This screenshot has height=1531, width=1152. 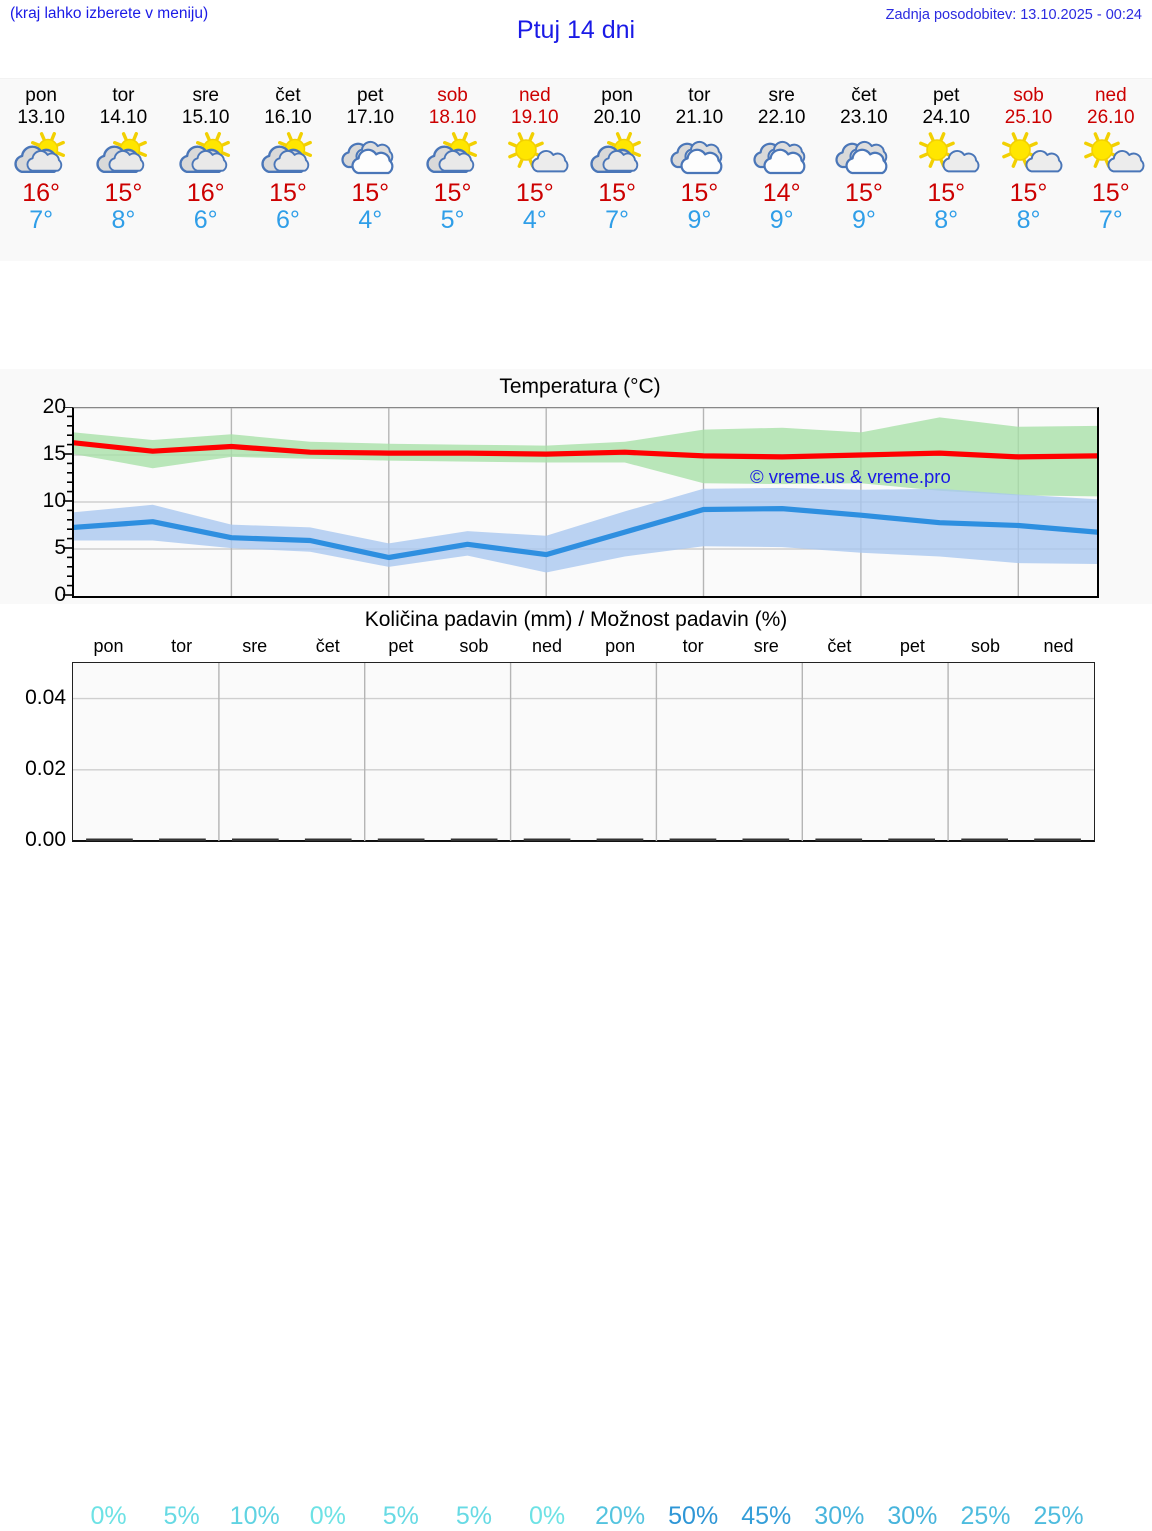 I want to click on precipitation-y-tick-label: 0.04, so click(x=45, y=697).